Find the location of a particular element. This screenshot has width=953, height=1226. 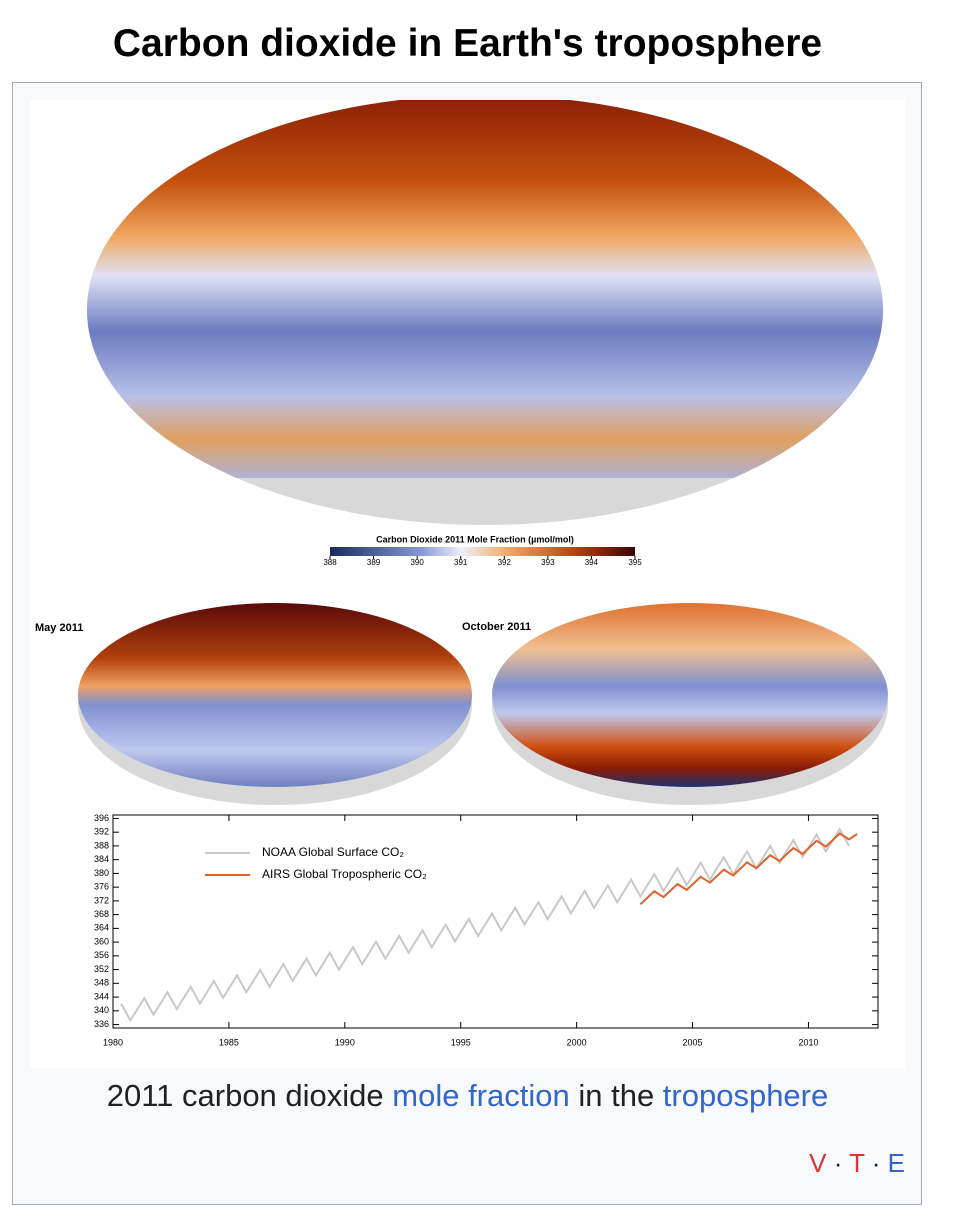

panel-label: October 2011 is located at coordinates (496, 627).